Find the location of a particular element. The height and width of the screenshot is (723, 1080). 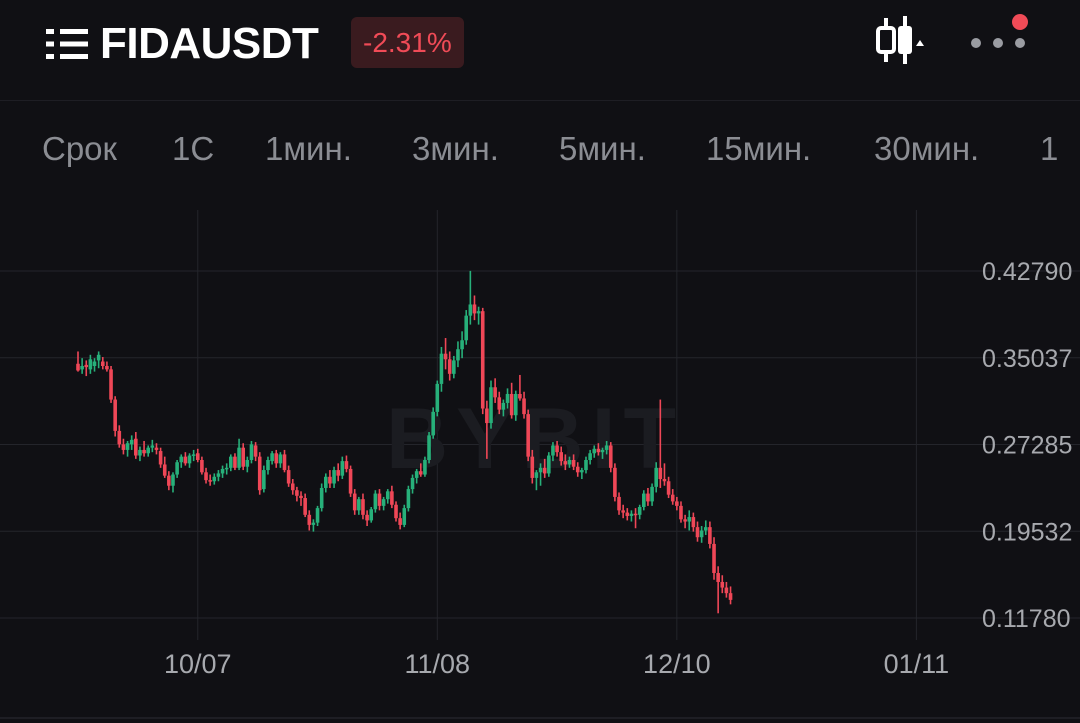

tab-30min: 30мин. is located at coordinates (927, 148).